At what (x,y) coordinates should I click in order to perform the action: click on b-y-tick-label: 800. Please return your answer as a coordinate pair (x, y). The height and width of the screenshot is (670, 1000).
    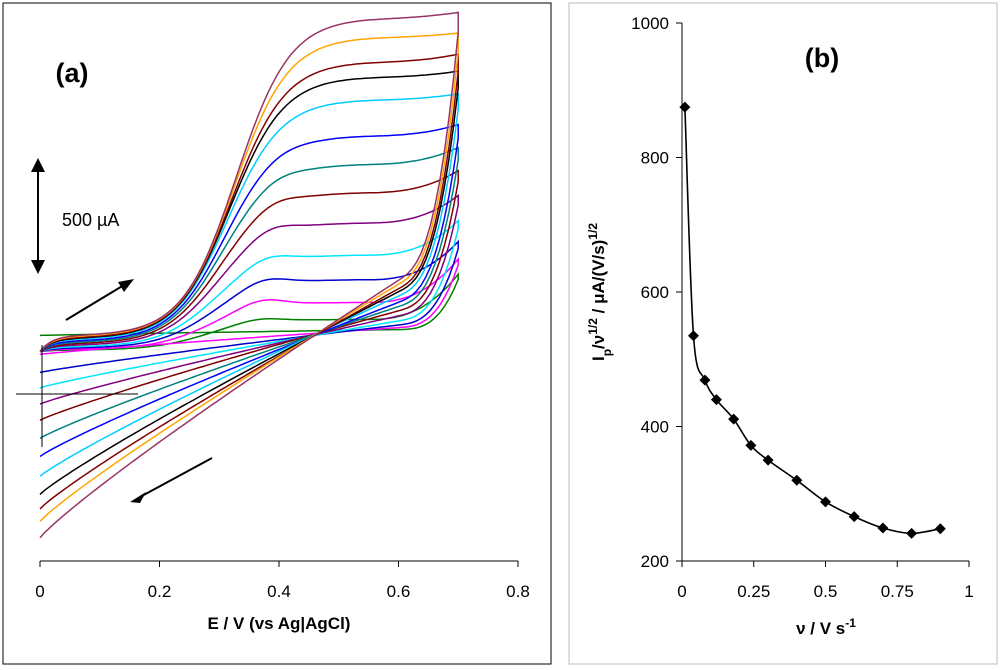
    Looking at the image, I should click on (655, 158).